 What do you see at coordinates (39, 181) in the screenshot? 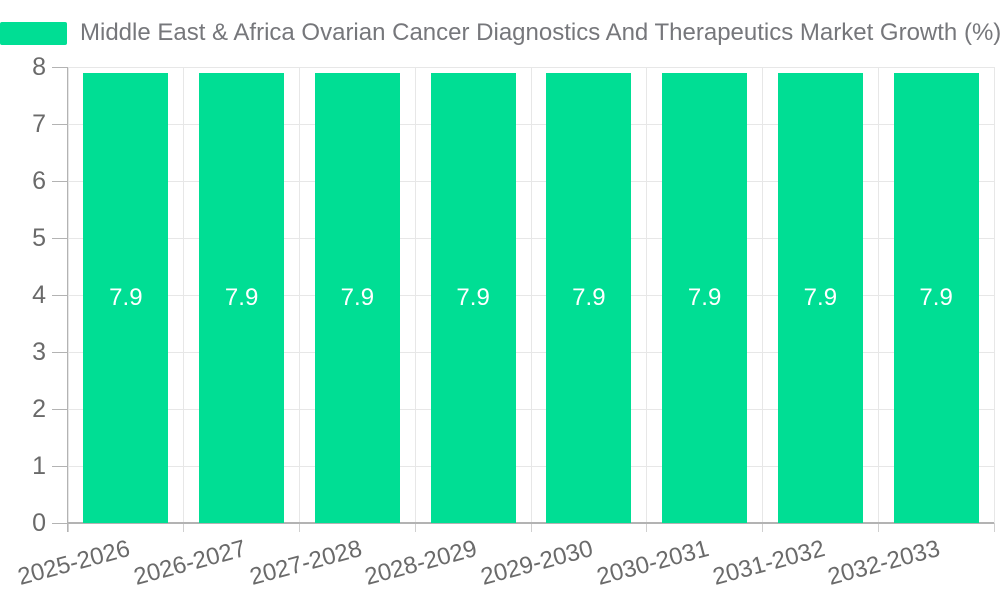
I see `y-axis-label: 6` at bounding box center [39, 181].